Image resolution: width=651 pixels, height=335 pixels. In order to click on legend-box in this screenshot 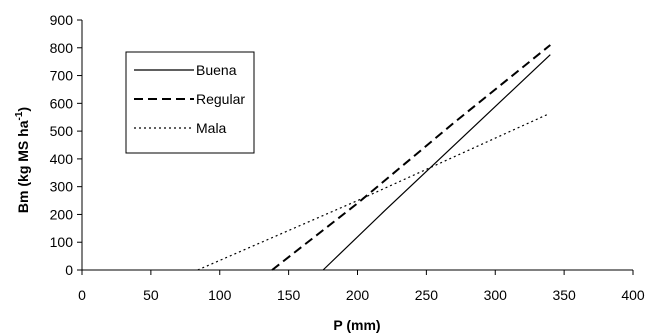, I will do `click(190, 102)`.